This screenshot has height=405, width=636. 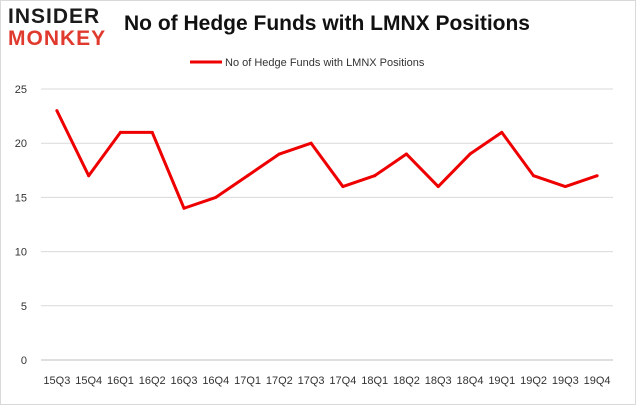 What do you see at coordinates (215, 381) in the screenshot?
I see `x-tick-label: 16Q4` at bounding box center [215, 381].